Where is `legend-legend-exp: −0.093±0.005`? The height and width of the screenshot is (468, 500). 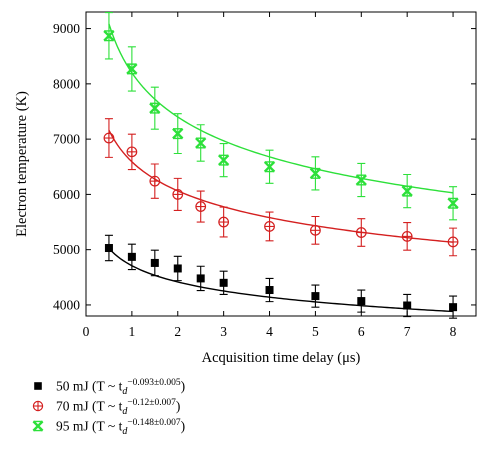 legend-legend-exp: −0.093±0.005 is located at coordinates (154, 383).